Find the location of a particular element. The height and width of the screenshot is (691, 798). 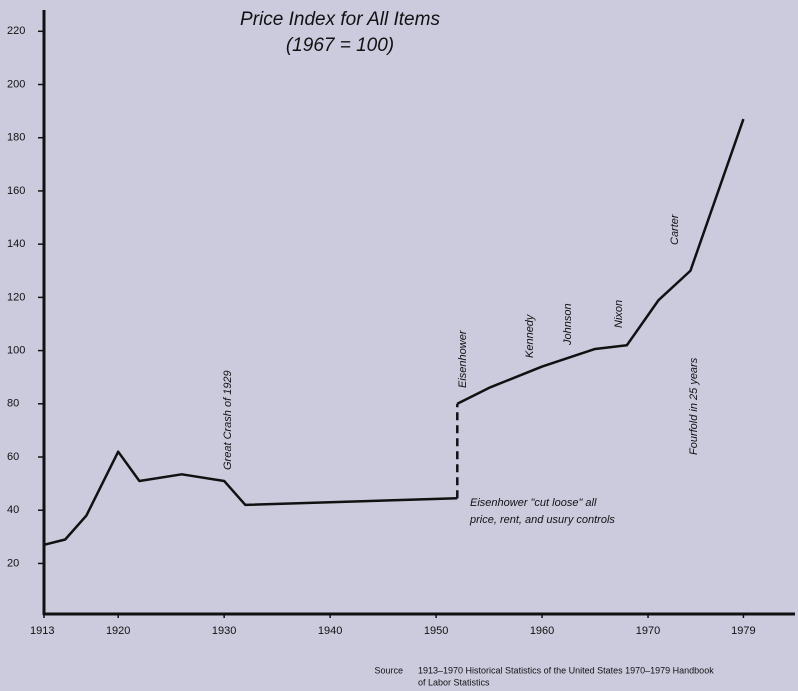

x-tick-label: 1930 is located at coordinates (224, 631).